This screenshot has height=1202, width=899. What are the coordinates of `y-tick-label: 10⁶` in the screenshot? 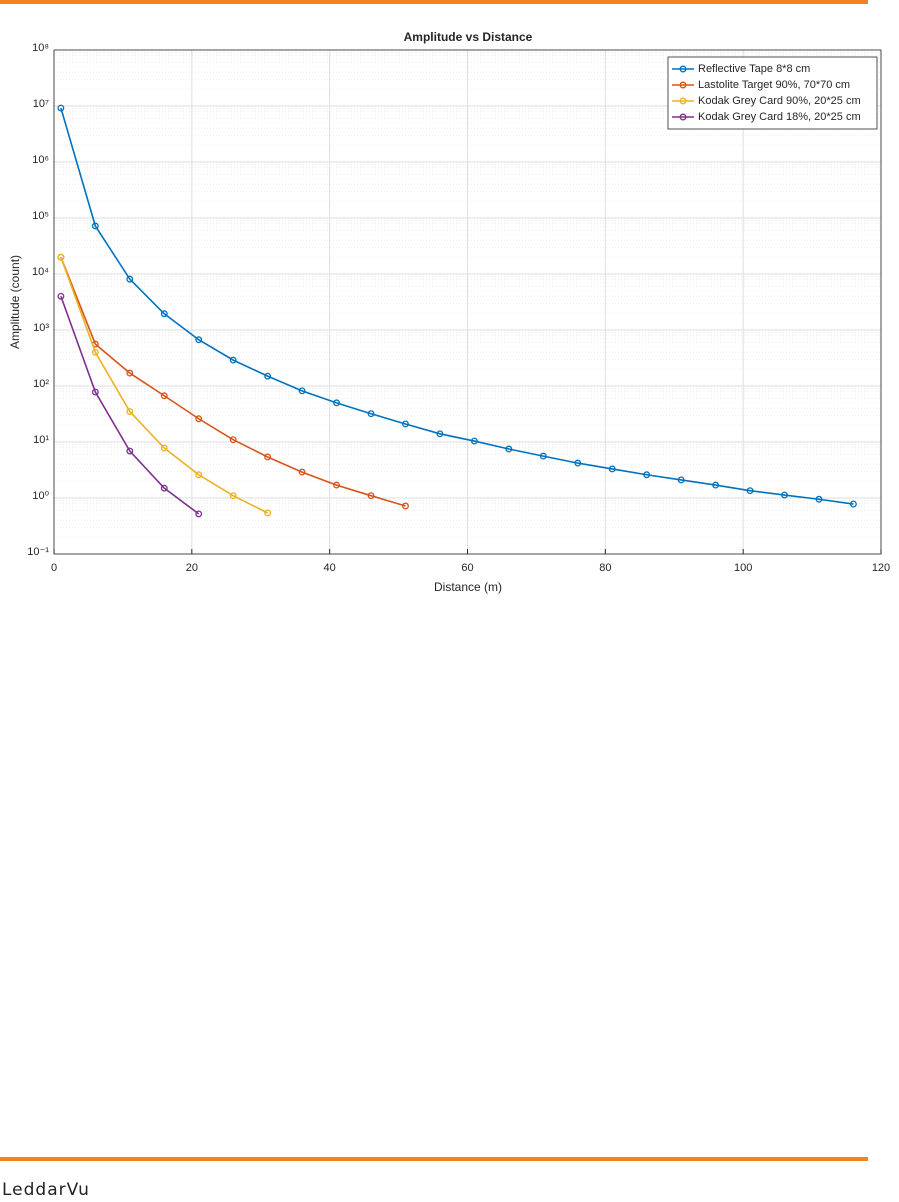 It's located at (40, 160).